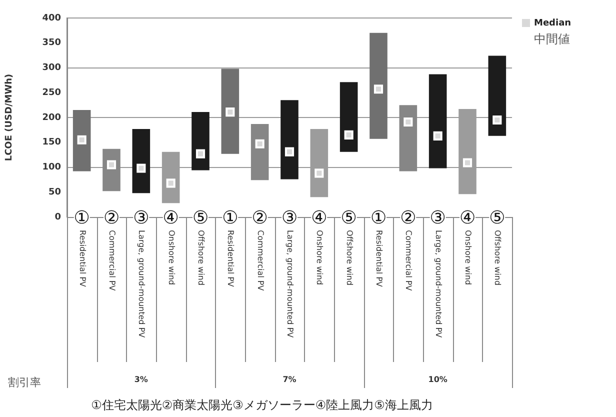 The image size is (616, 417). What do you see at coordinates (51, 143) in the screenshot?
I see `y-tick-label: 150` at bounding box center [51, 143].